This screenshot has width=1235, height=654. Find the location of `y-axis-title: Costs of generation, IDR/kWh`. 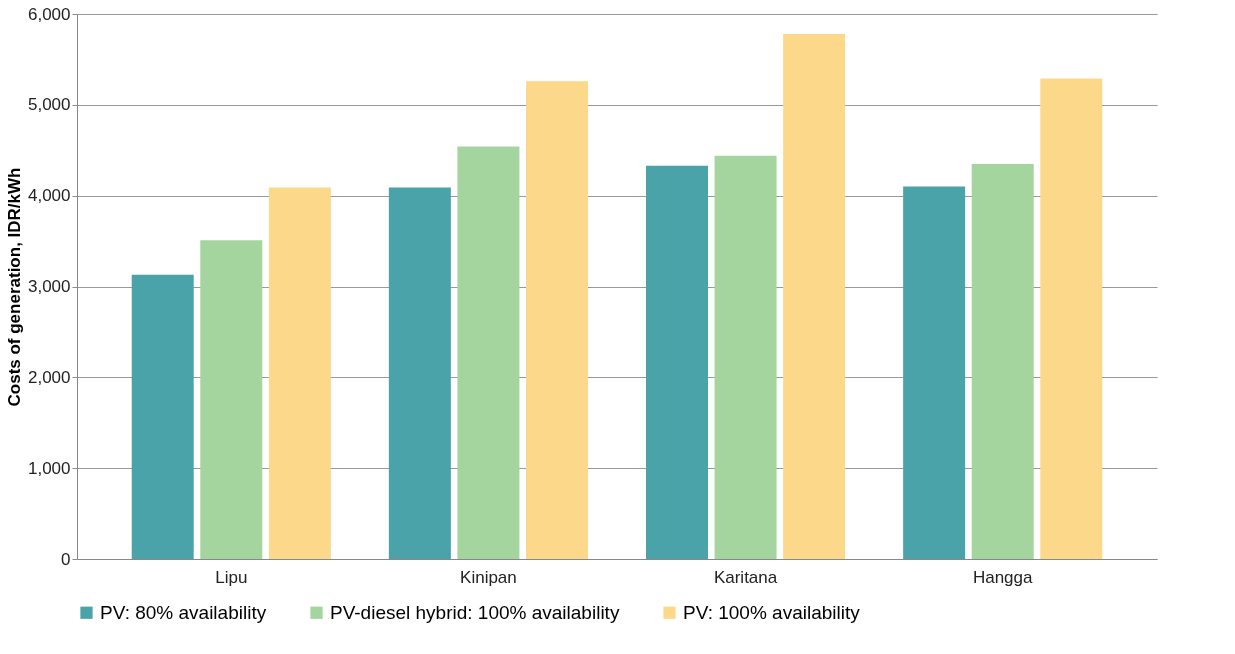

y-axis-title: Costs of generation, IDR/kWh is located at coordinates (14, 287).